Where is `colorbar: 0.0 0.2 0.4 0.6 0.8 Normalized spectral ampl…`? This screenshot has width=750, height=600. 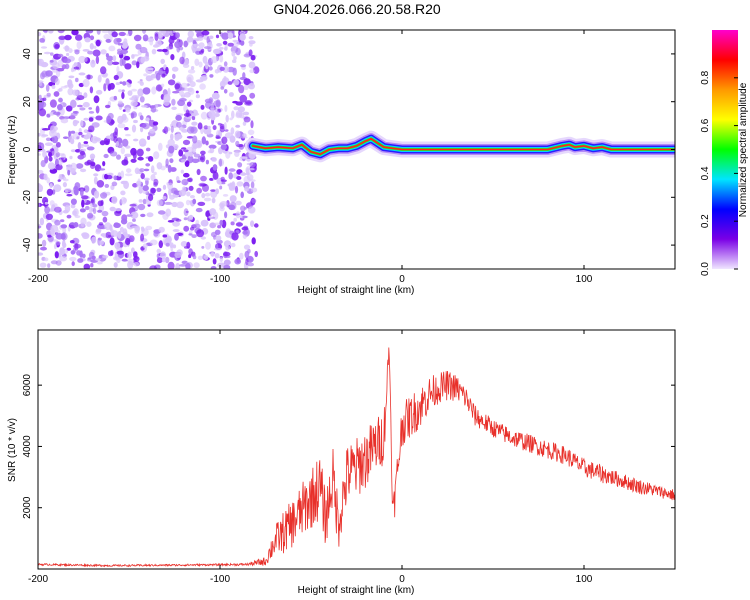 colorbar: 0.0 0.2 0.4 0.6 0.8 Normalized spectral ampl… is located at coordinates (724, 153).